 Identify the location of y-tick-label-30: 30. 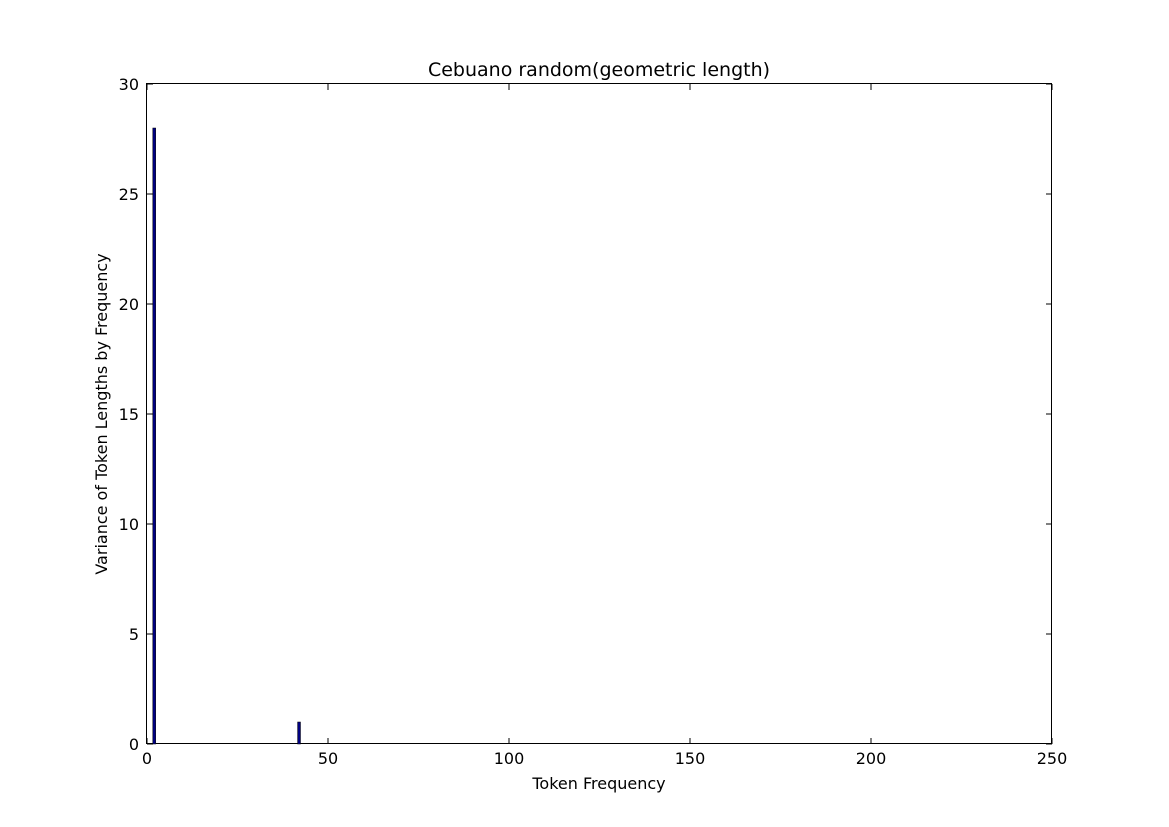
(129, 84).